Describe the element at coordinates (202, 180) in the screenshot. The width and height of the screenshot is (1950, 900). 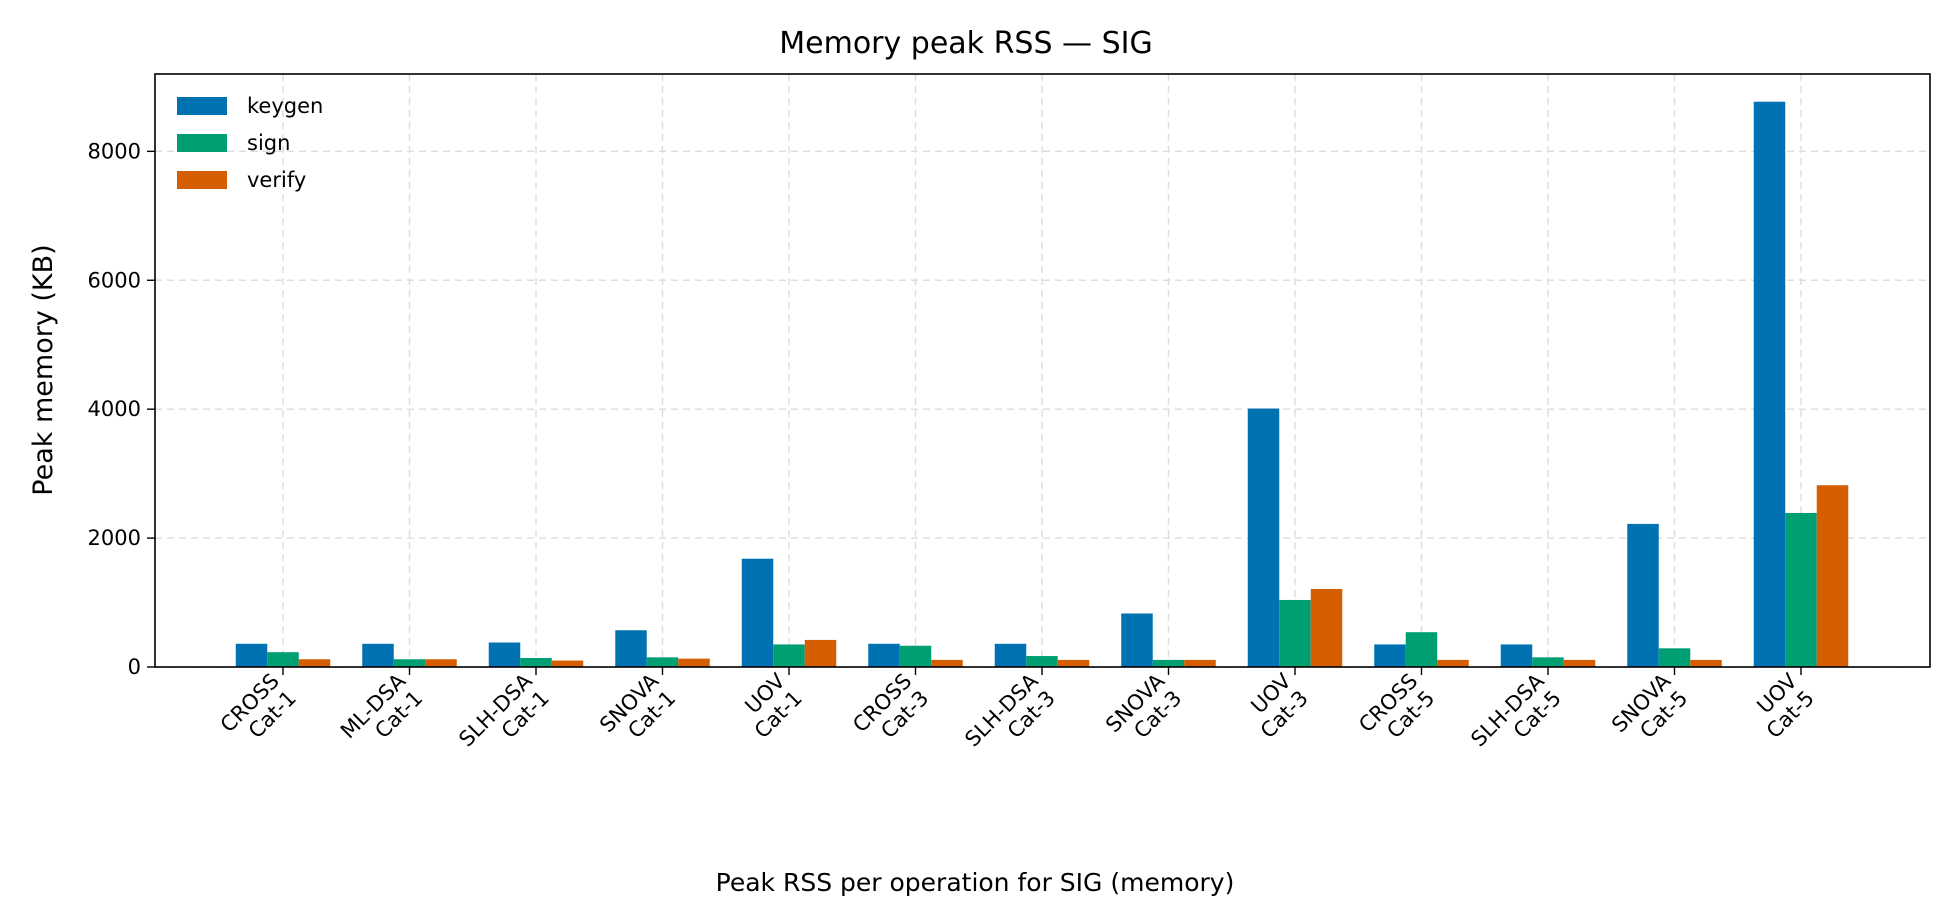
I see `legend-swatch-verify` at that location.